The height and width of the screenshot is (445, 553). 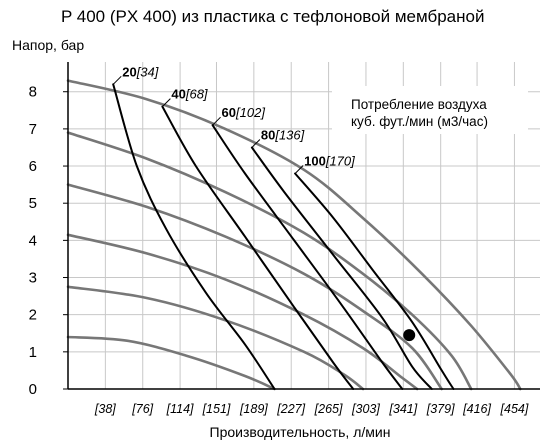 What do you see at coordinates (129, 71) in the screenshot?
I see `air-label-cfm: 20` at bounding box center [129, 71].